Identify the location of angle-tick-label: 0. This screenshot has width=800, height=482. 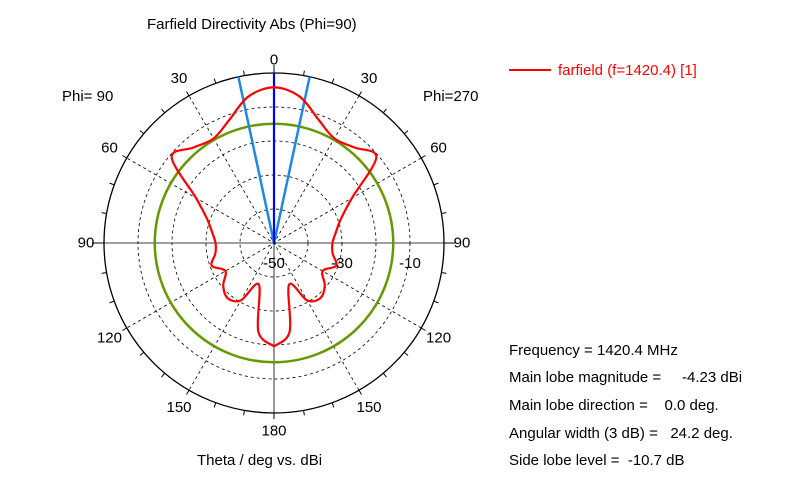
(274, 60).